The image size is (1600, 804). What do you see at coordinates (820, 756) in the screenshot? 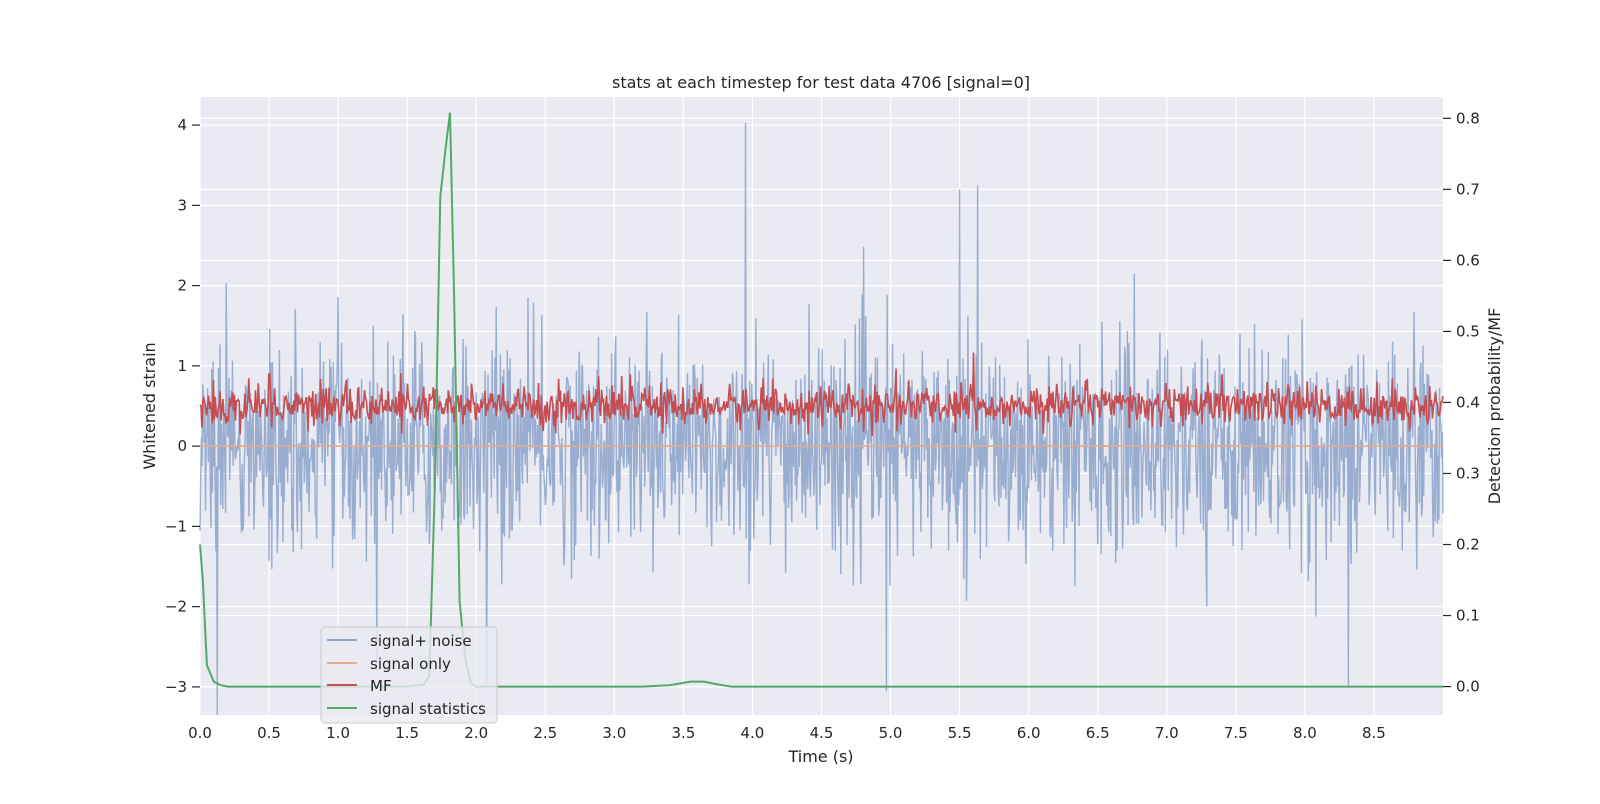
I see `x-axis-label: Time (s)` at bounding box center [820, 756].